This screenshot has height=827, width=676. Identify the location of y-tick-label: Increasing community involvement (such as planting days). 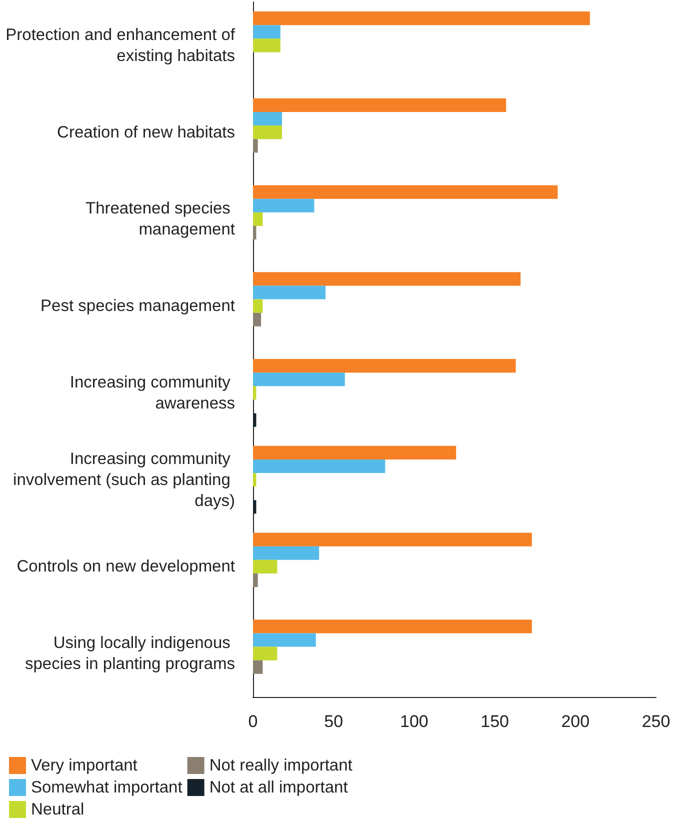
(124, 480).